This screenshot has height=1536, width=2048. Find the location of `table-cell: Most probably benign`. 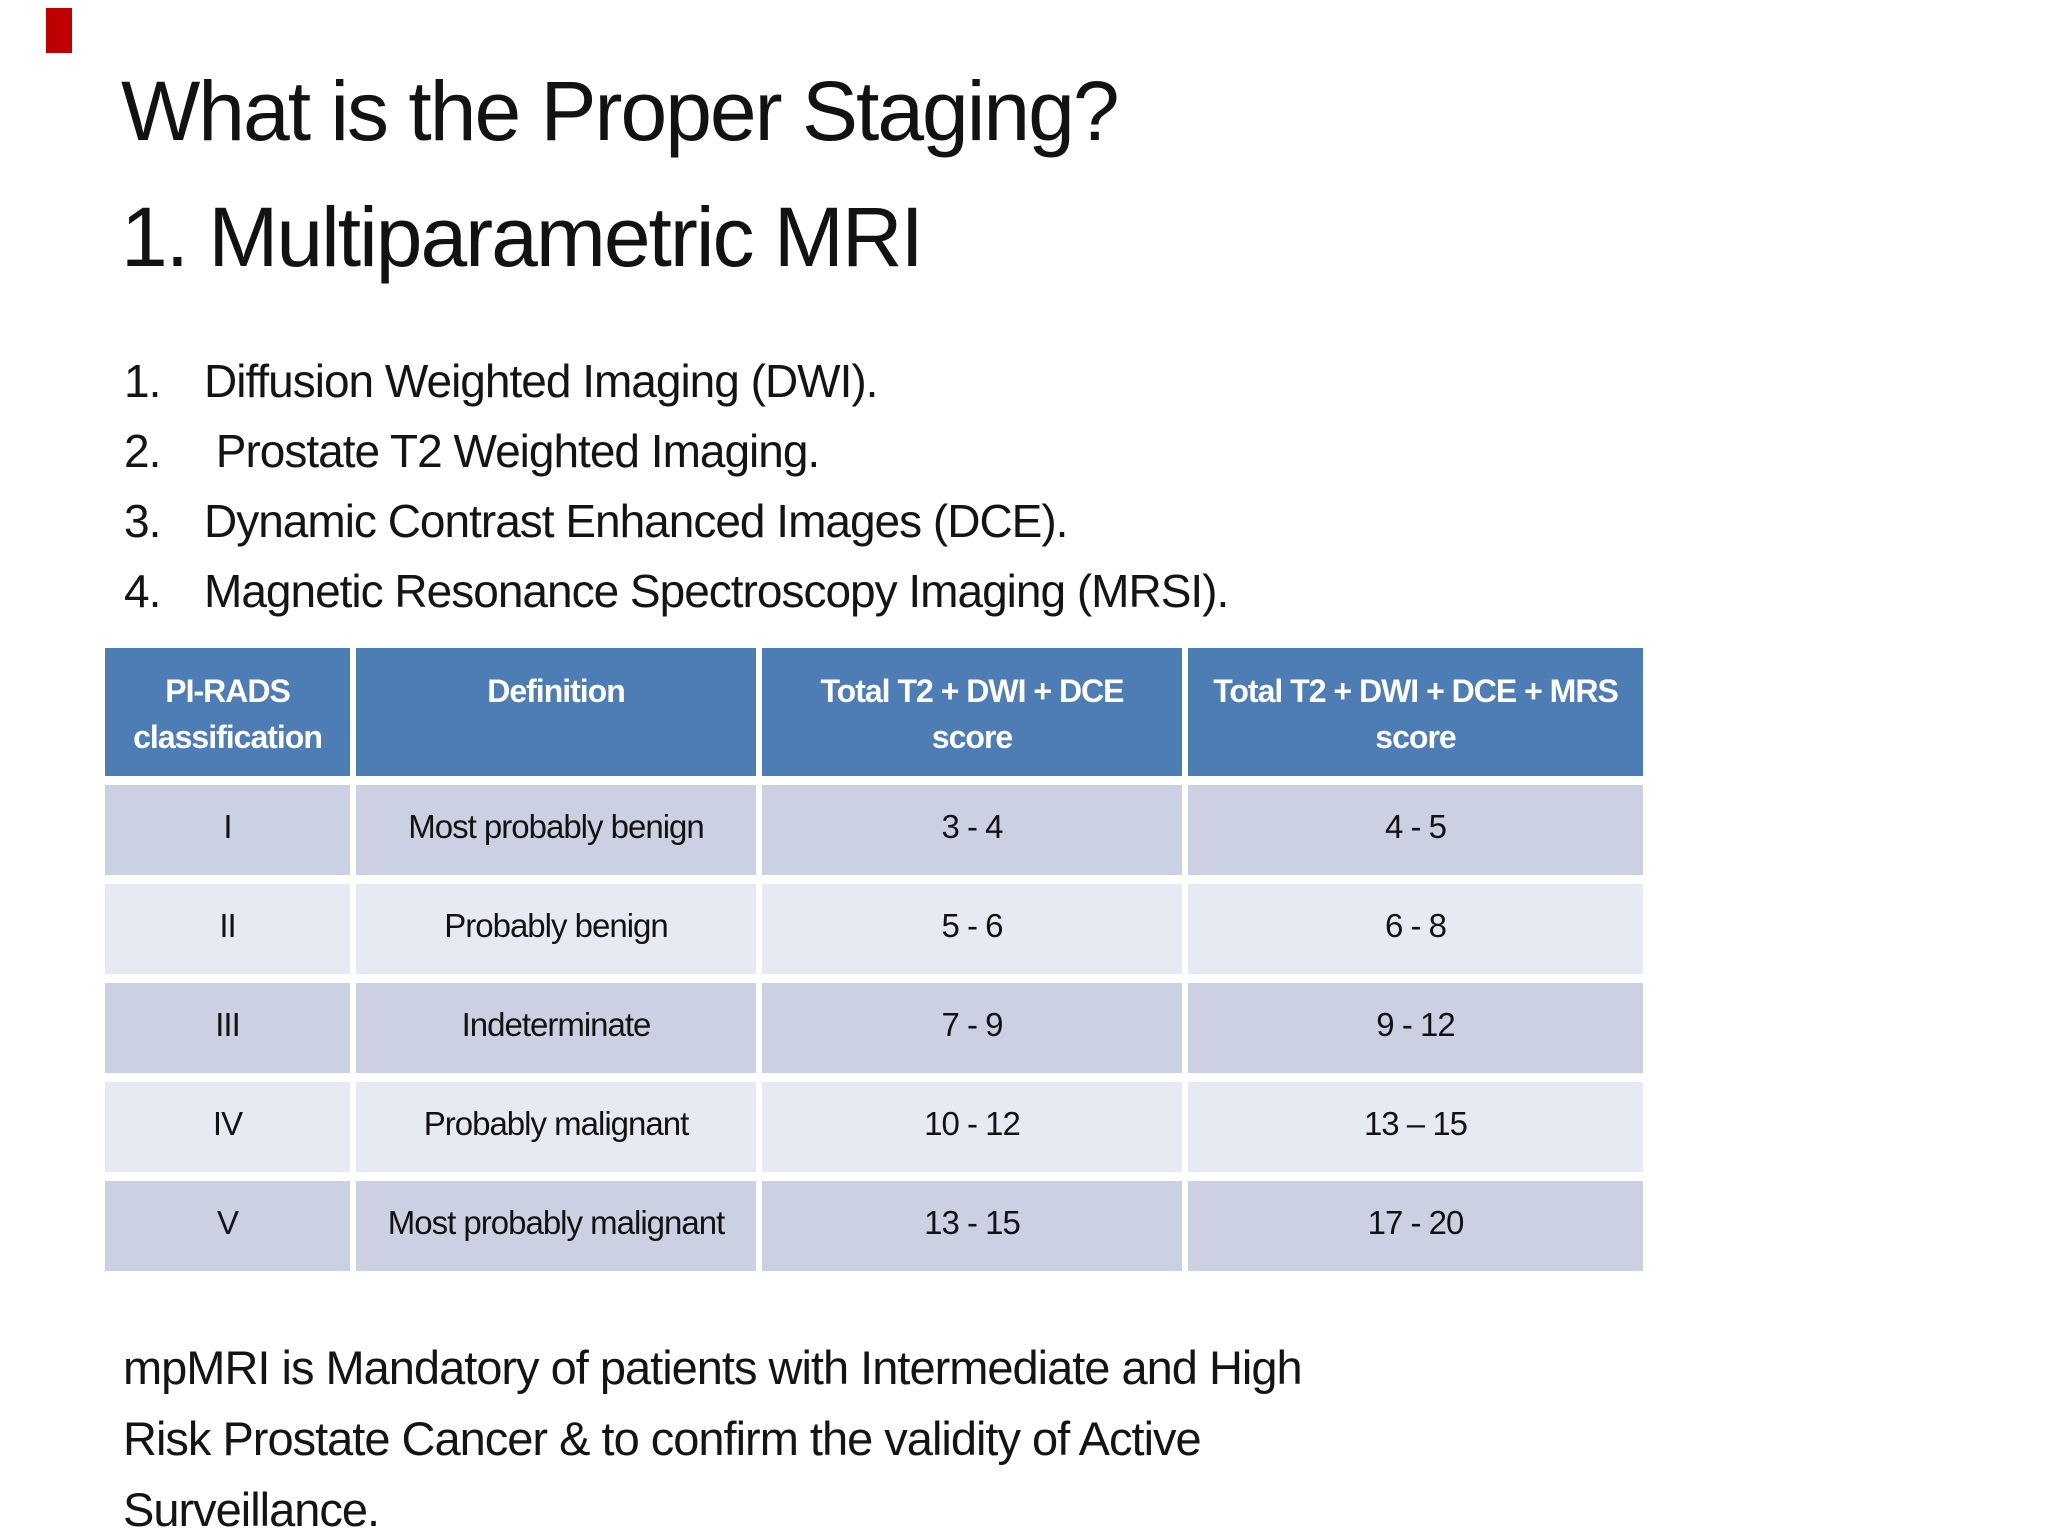

table-cell: Most probably benign is located at coordinates (556, 830).